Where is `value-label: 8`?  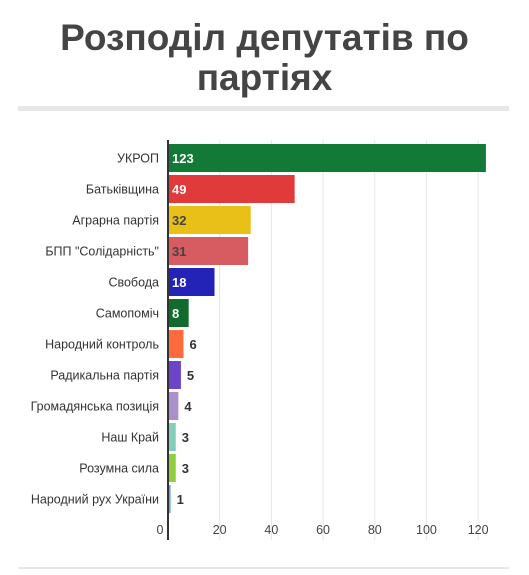 value-label: 8 is located at coordinates (175, 313).